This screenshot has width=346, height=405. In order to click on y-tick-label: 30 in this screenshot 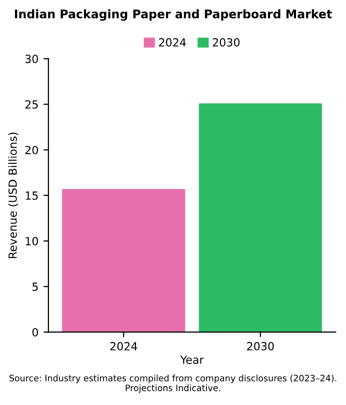, I will do `click(31, 59)`.